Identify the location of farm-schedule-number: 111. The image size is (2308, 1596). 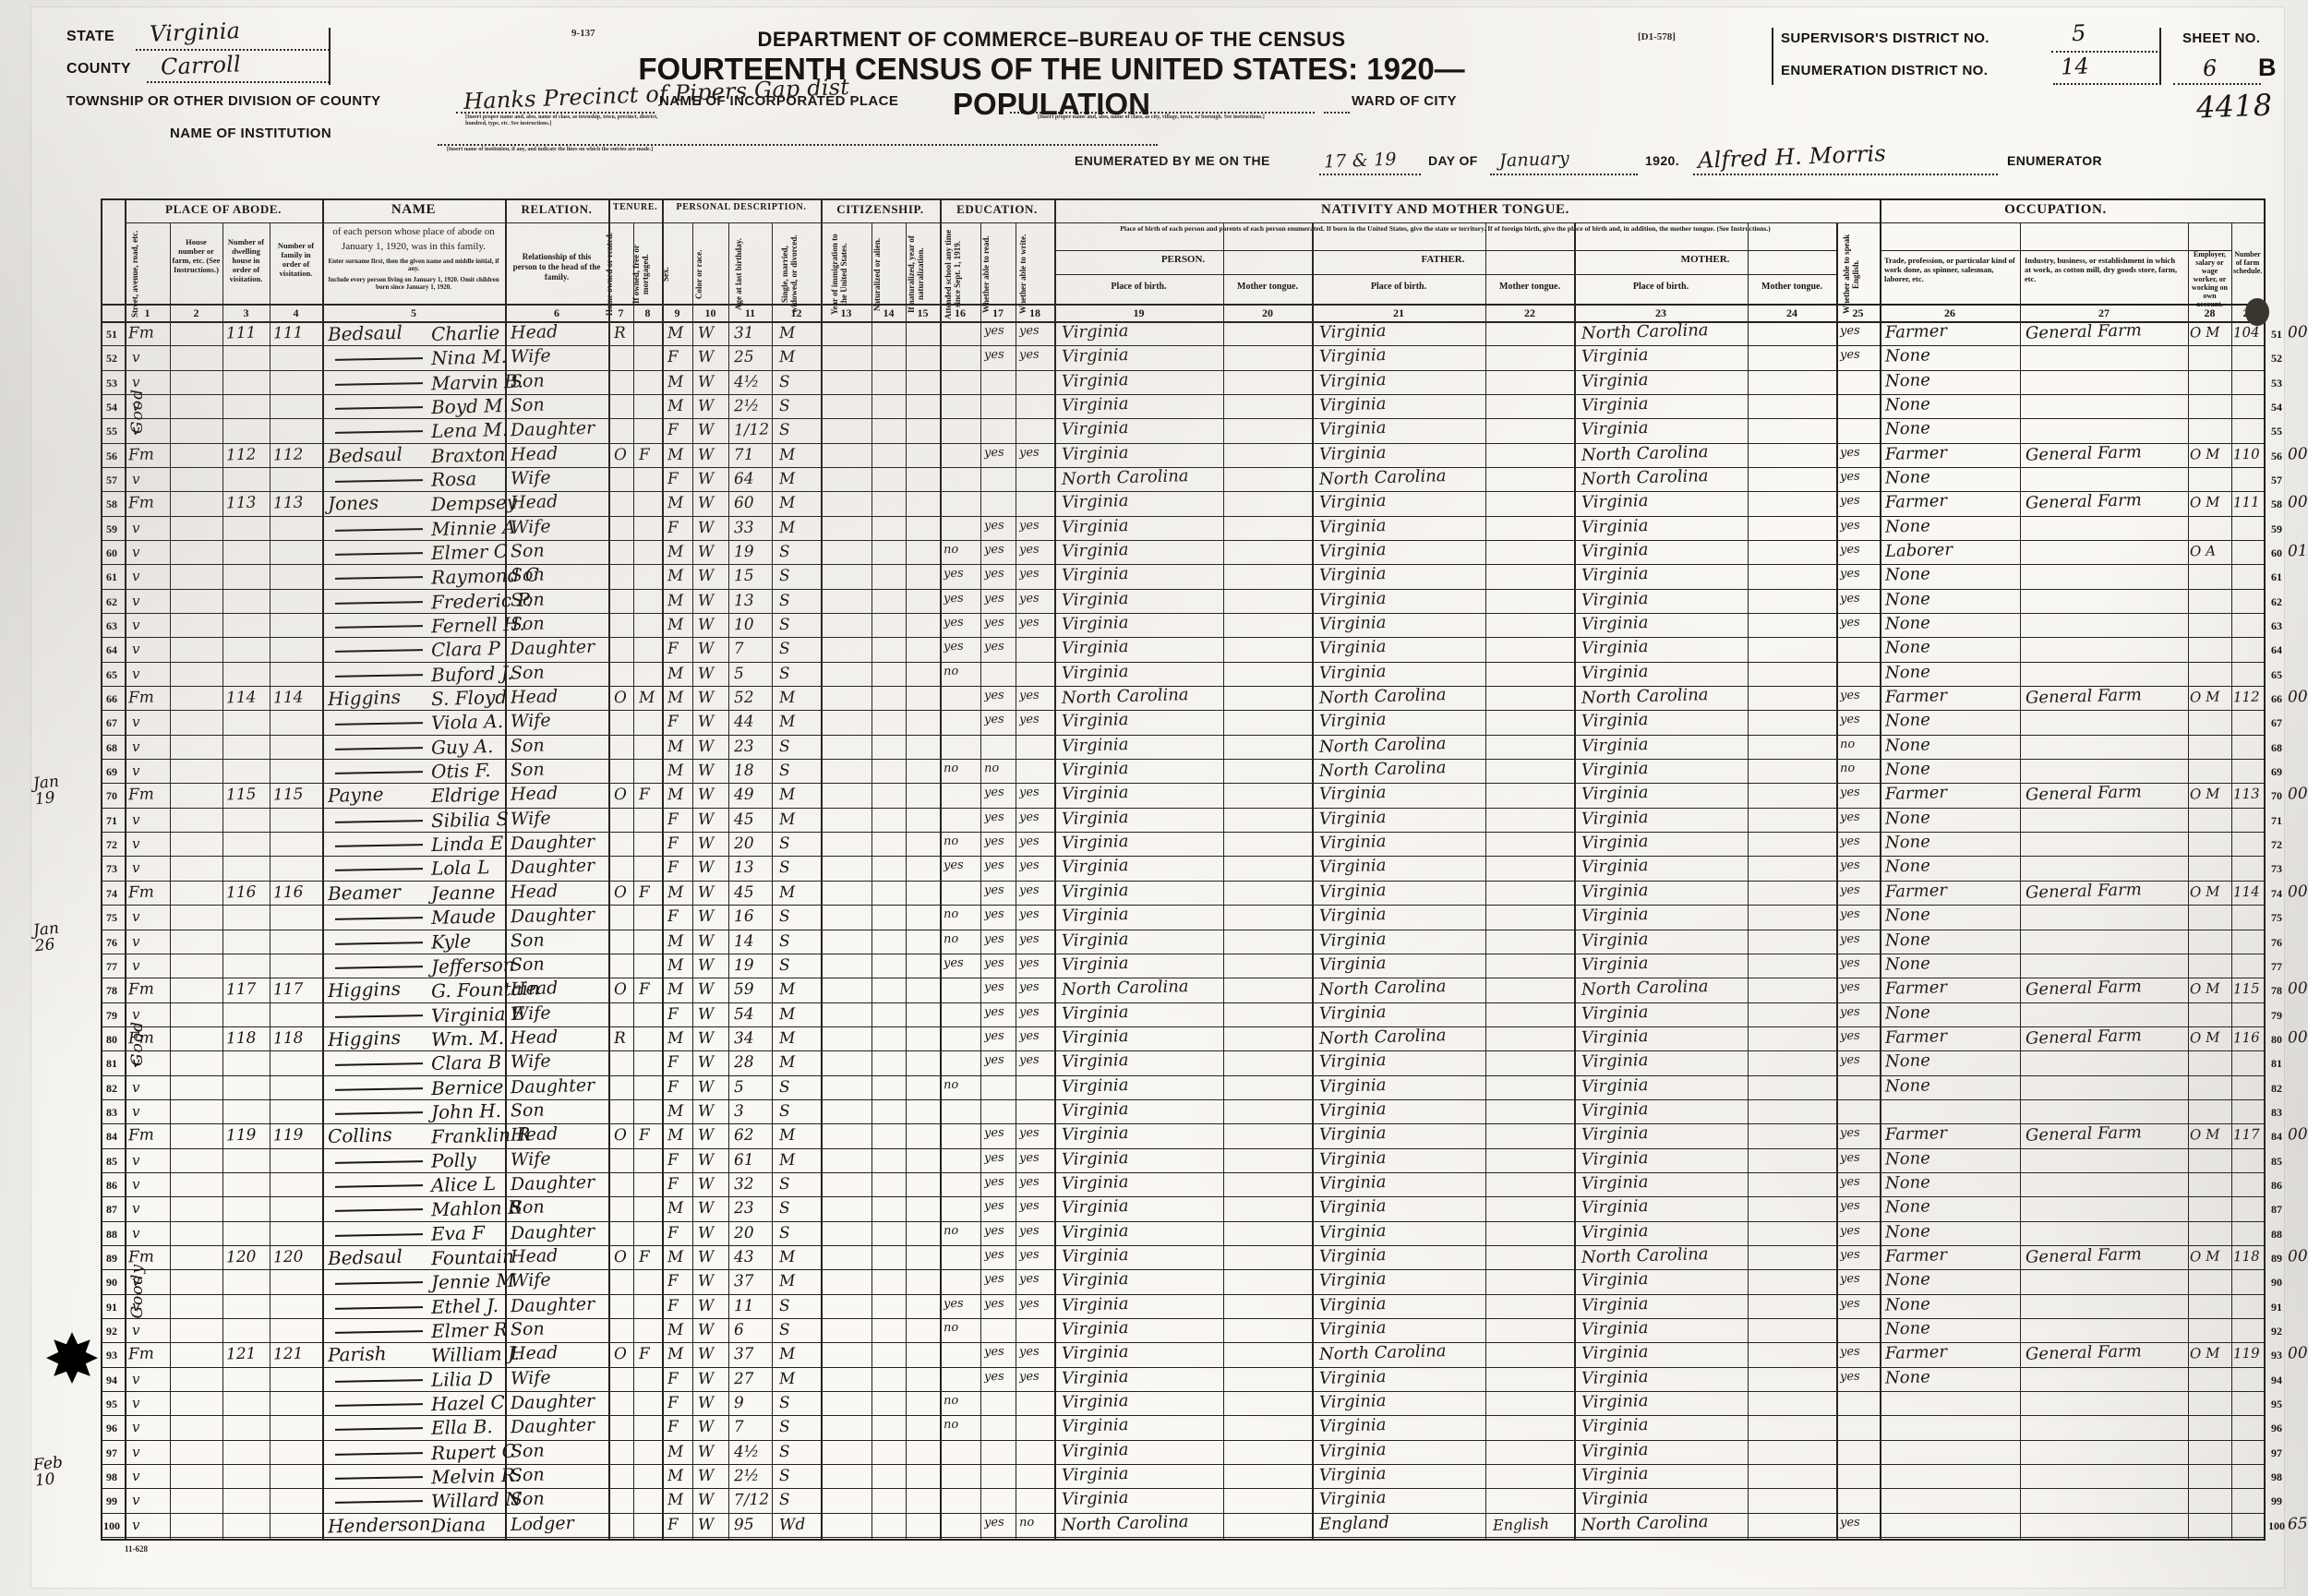
(2246, 502).